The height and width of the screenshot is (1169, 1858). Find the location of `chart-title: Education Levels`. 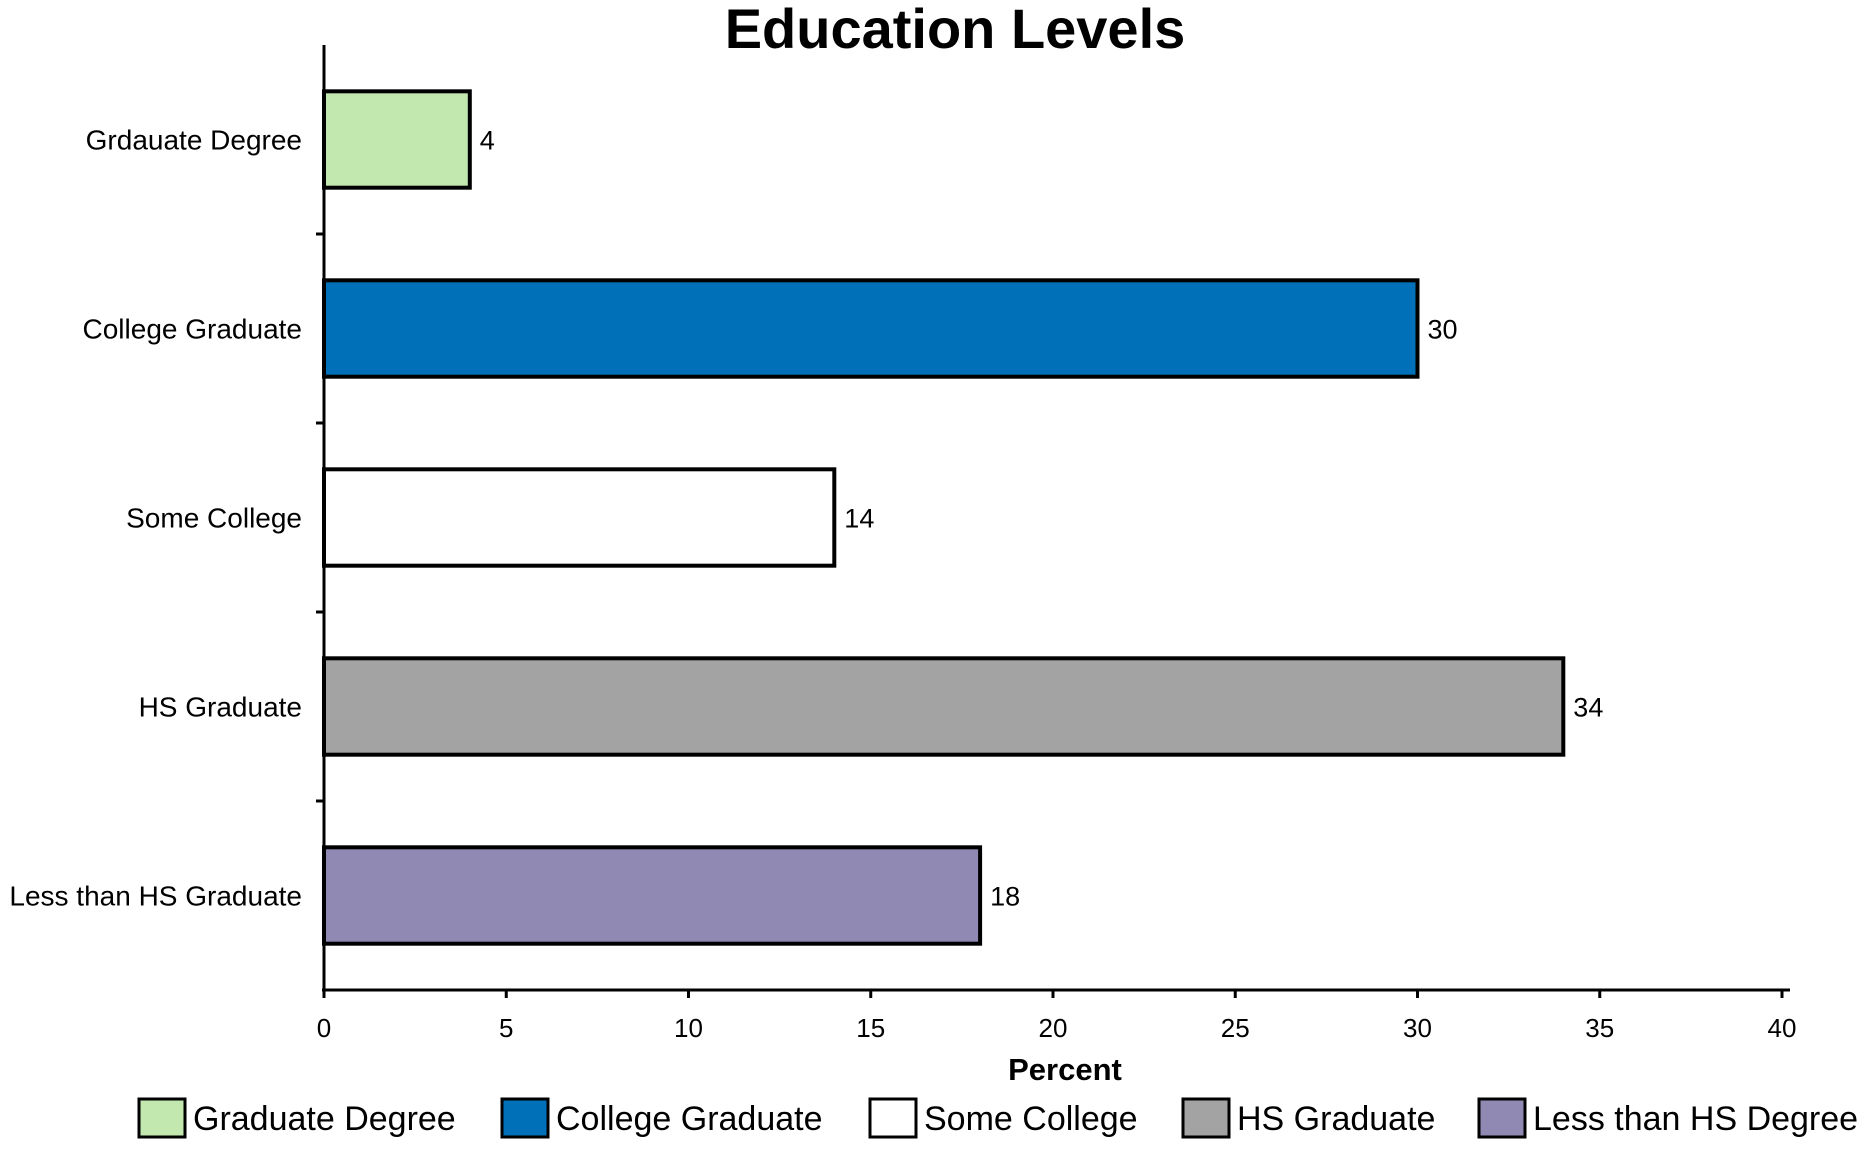

chart-title: Education Levels is located at coordinates (955, 30).